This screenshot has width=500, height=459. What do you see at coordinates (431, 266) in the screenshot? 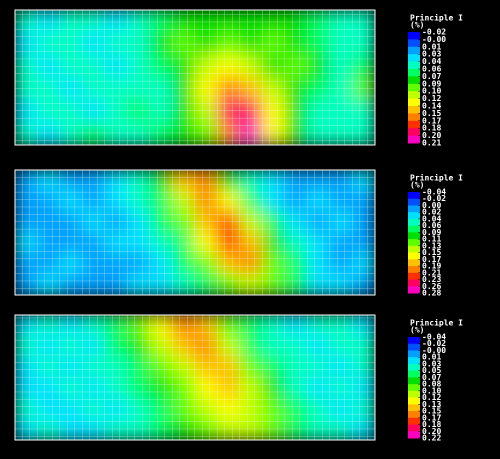
I see `colorbar-label: 0.19` at bounding box center [431, 266].